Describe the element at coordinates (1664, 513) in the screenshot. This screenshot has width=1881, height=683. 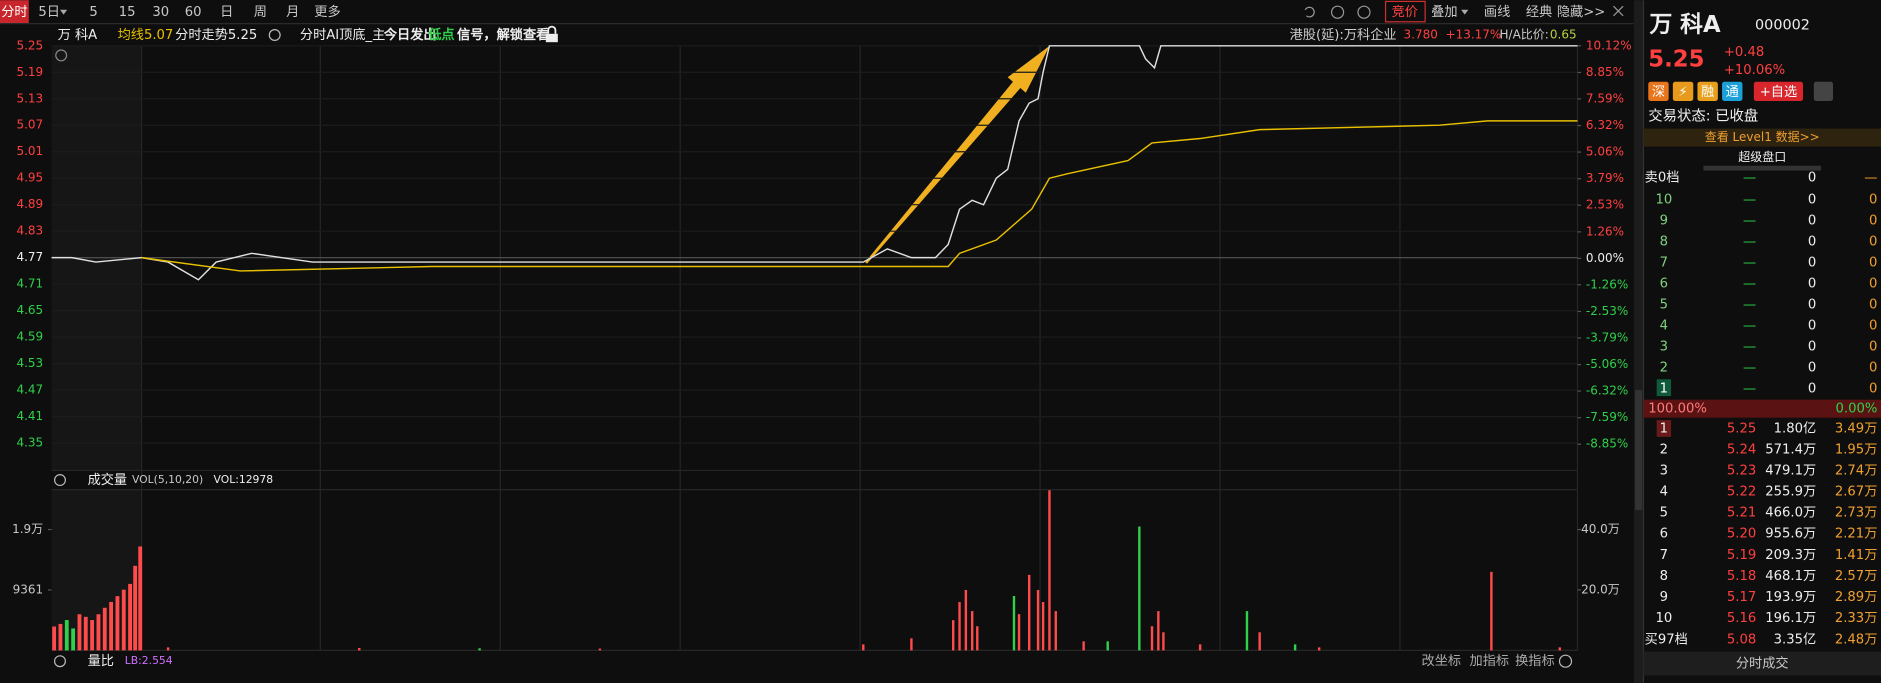
I see `buy-level: 5` at that location.